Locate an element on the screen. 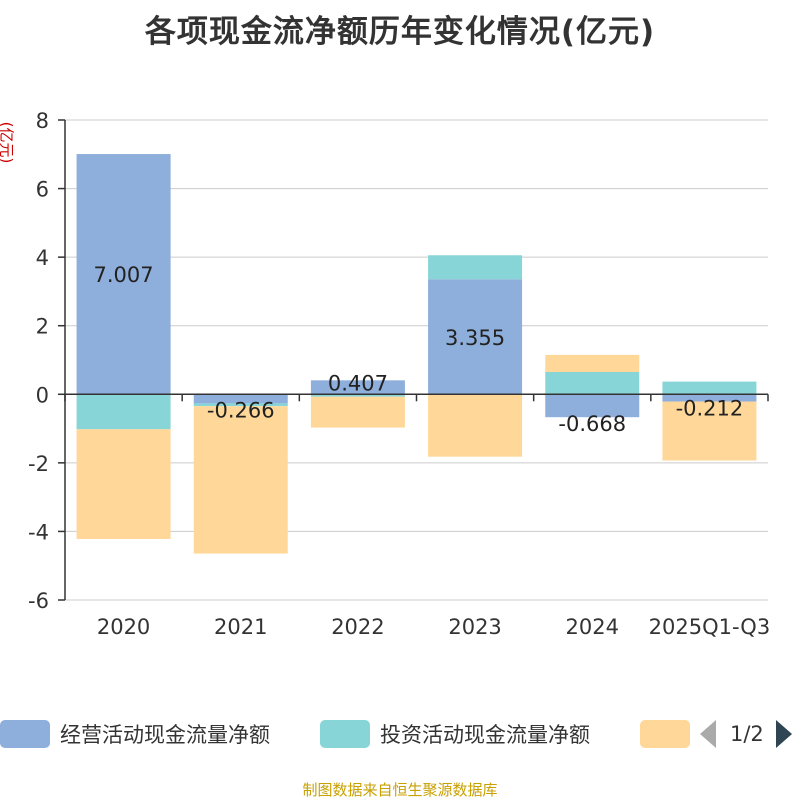 This screenshot has height=800, width=800. x-tick-label: 2021 is located at coordinates (240, 627).